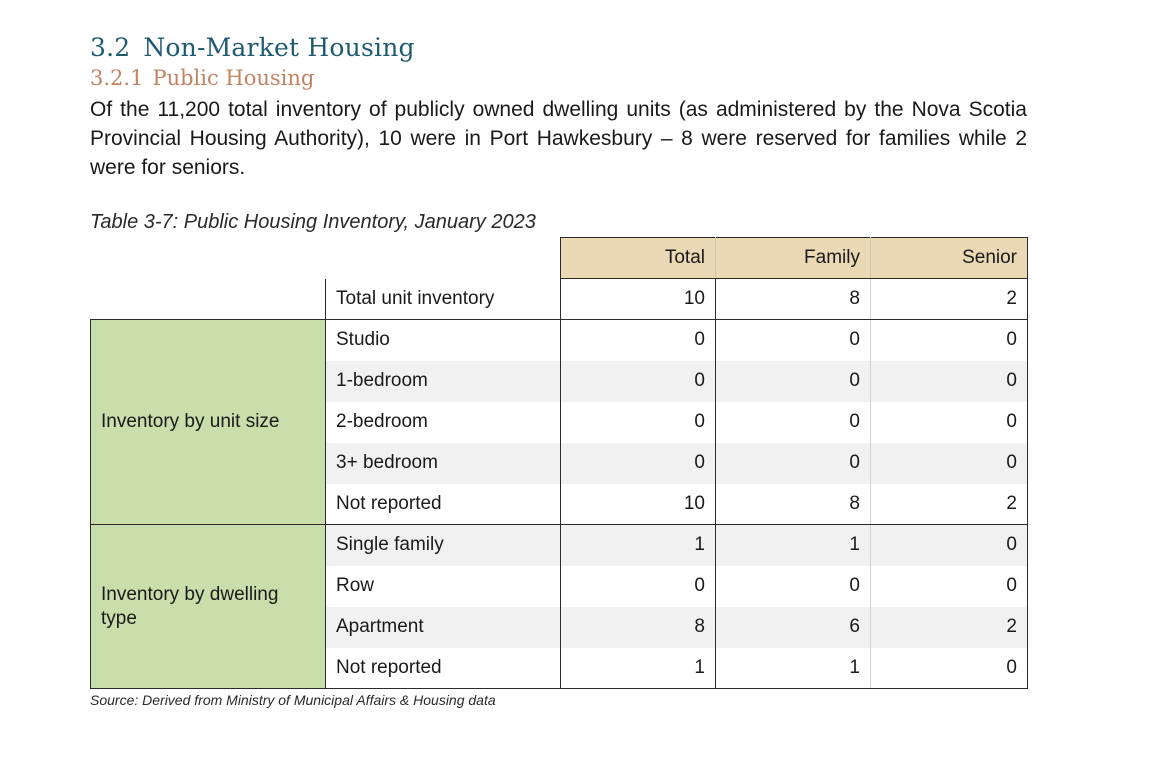 This screenshot has width=1149, height=758. What do you see at coordinates (443, 340) in the screenshot?
I see `row-label: Studio` at bounding box center [443, 340].